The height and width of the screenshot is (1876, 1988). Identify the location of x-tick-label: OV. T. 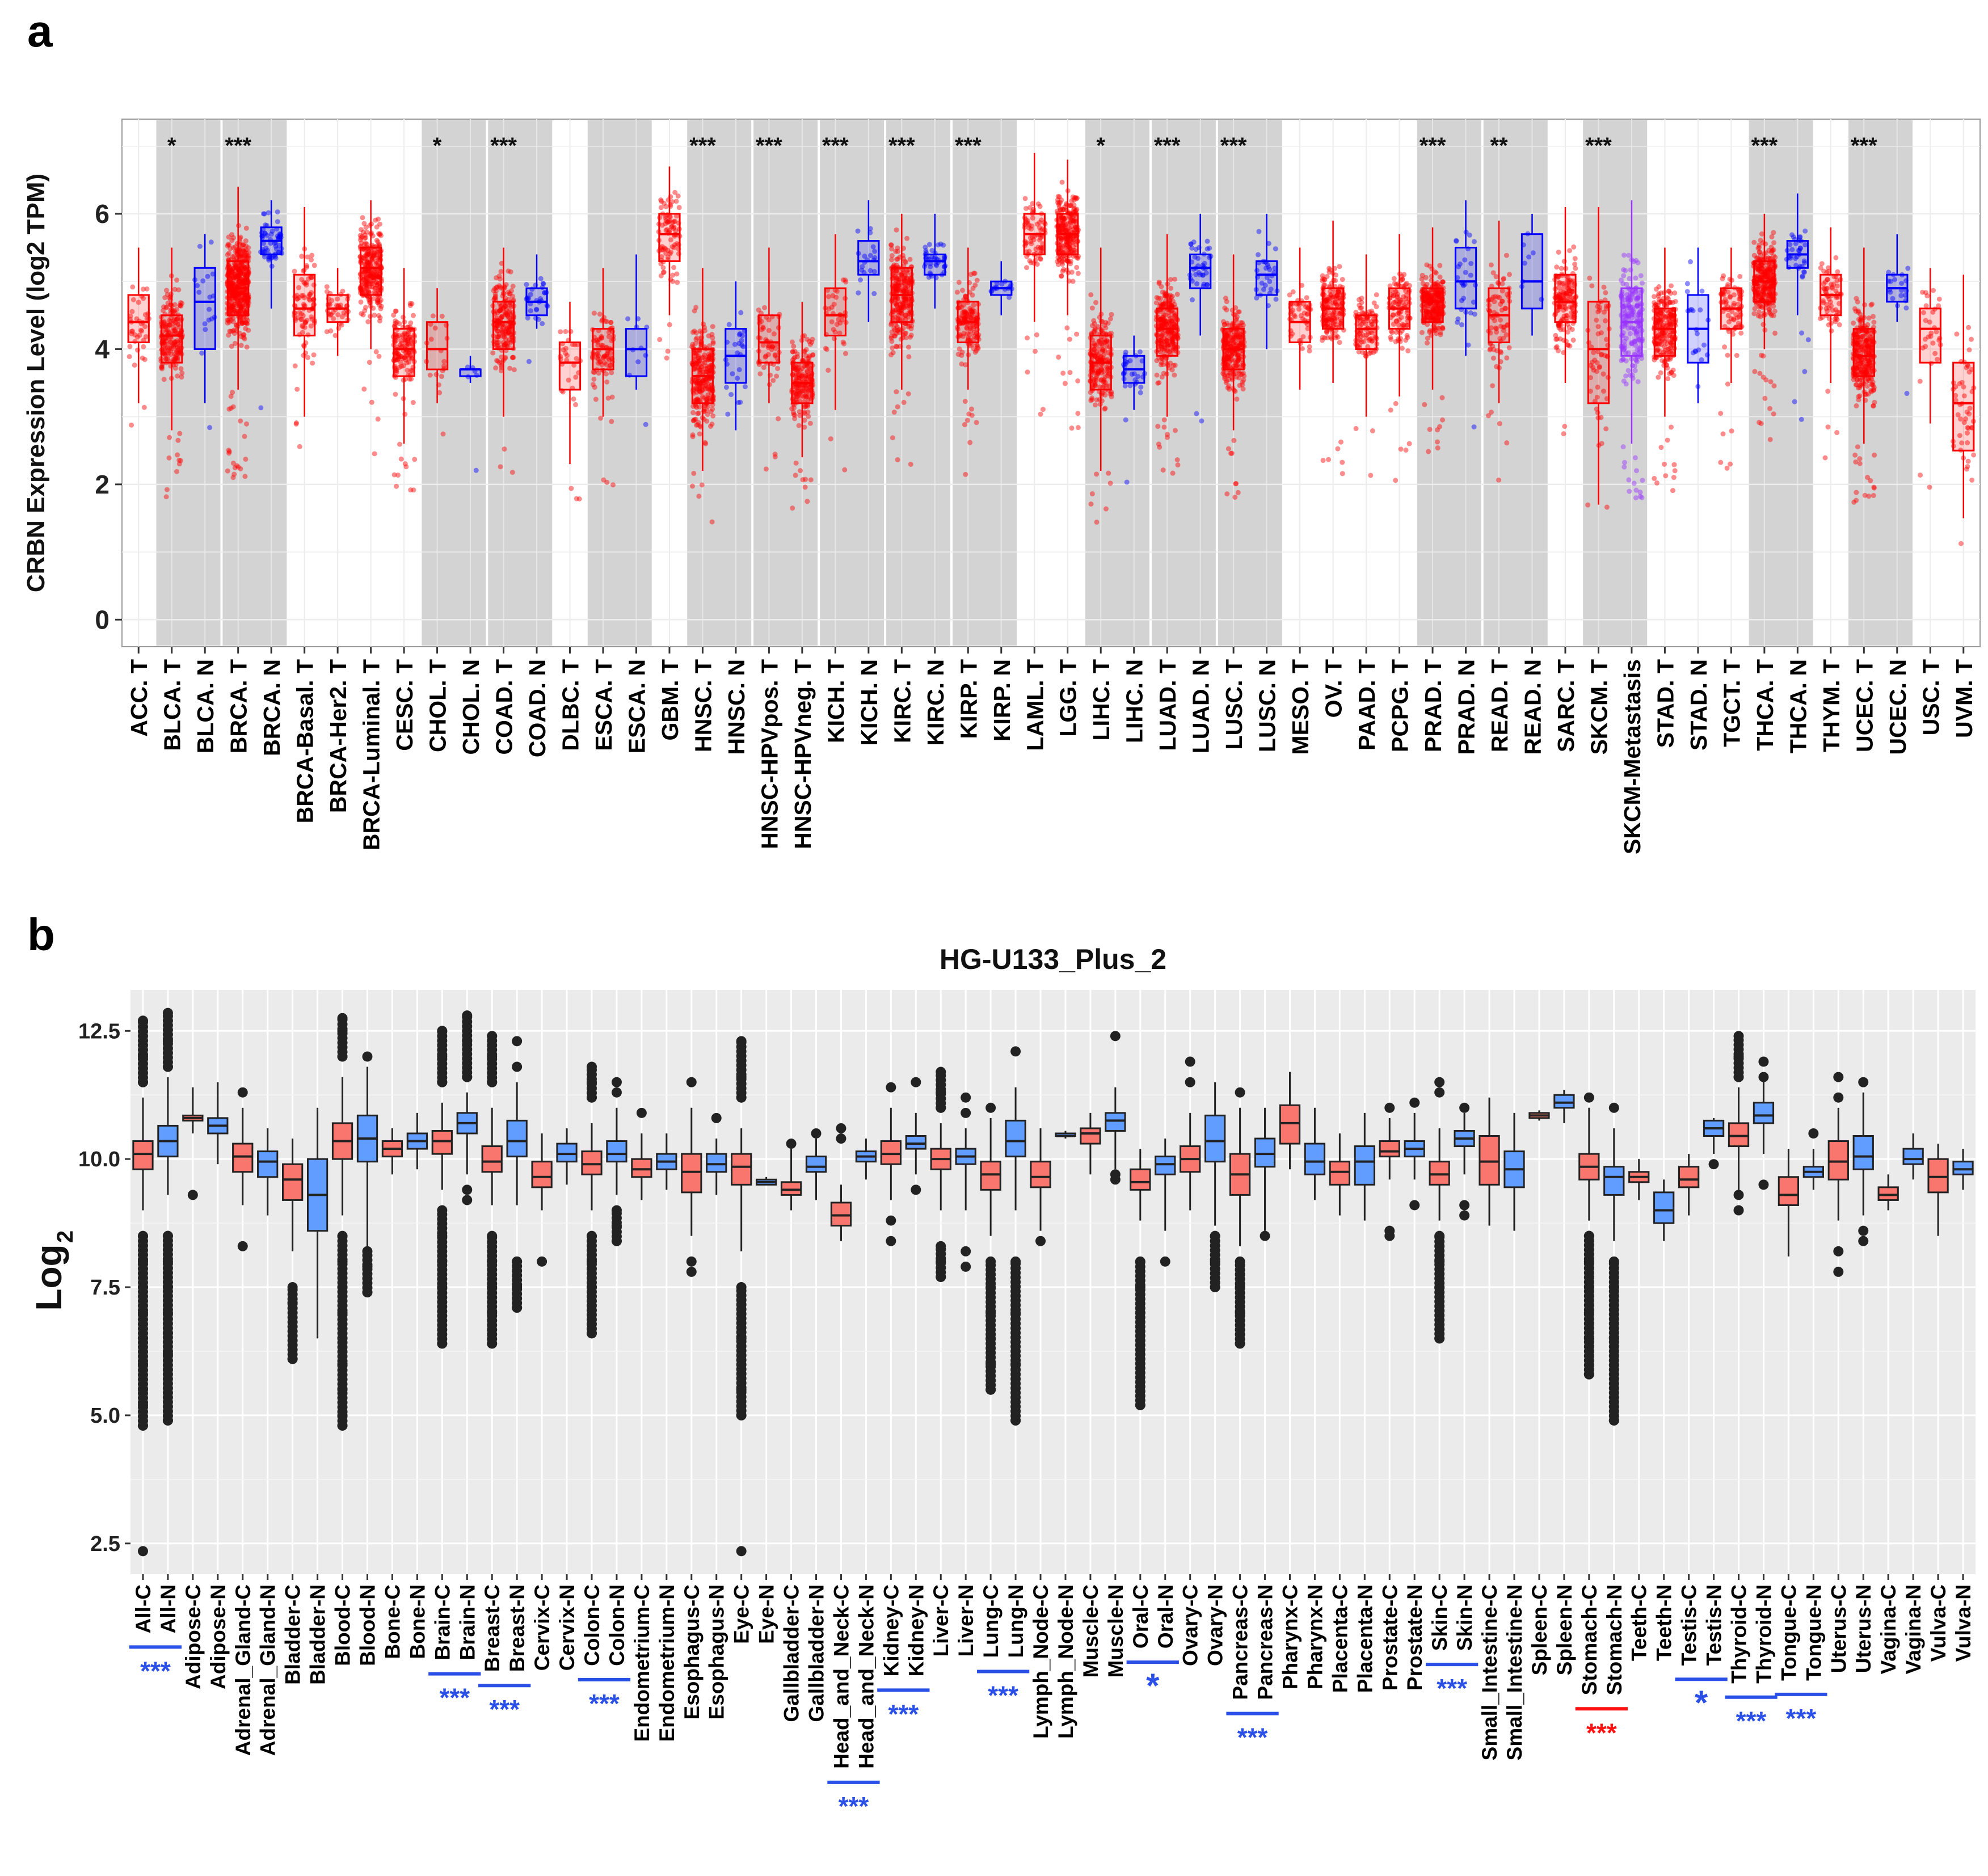
(1334, 689).